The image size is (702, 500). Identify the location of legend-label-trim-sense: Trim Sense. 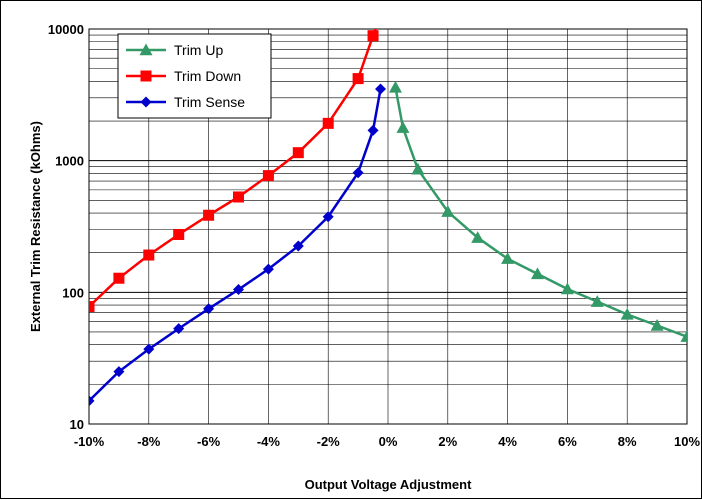
(209, 102).